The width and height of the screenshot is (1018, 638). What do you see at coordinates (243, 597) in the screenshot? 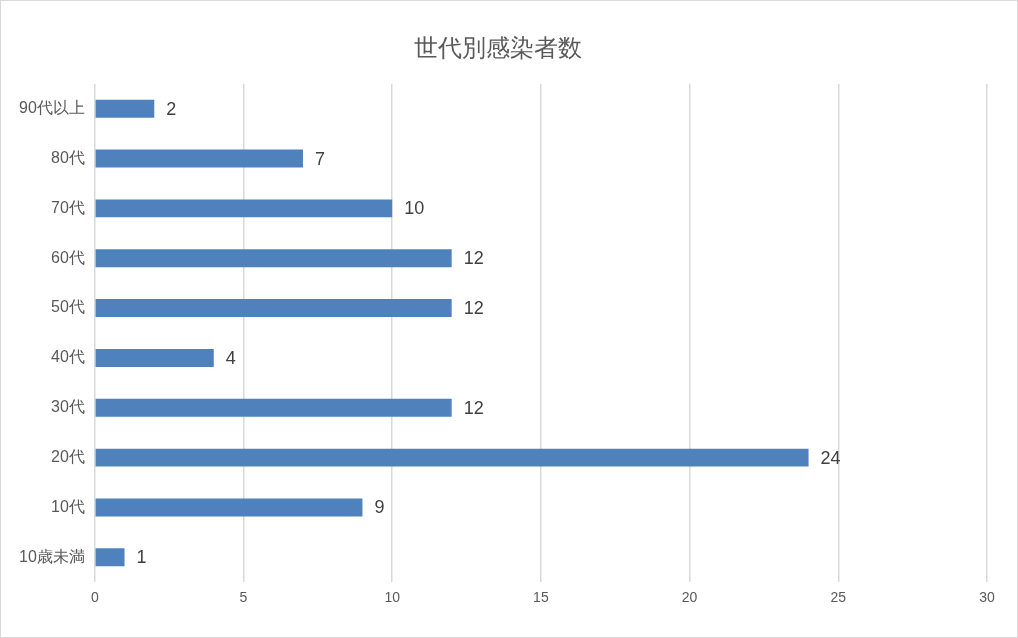
I see `x-tick-label: 5` at bounding box center [243, 597].